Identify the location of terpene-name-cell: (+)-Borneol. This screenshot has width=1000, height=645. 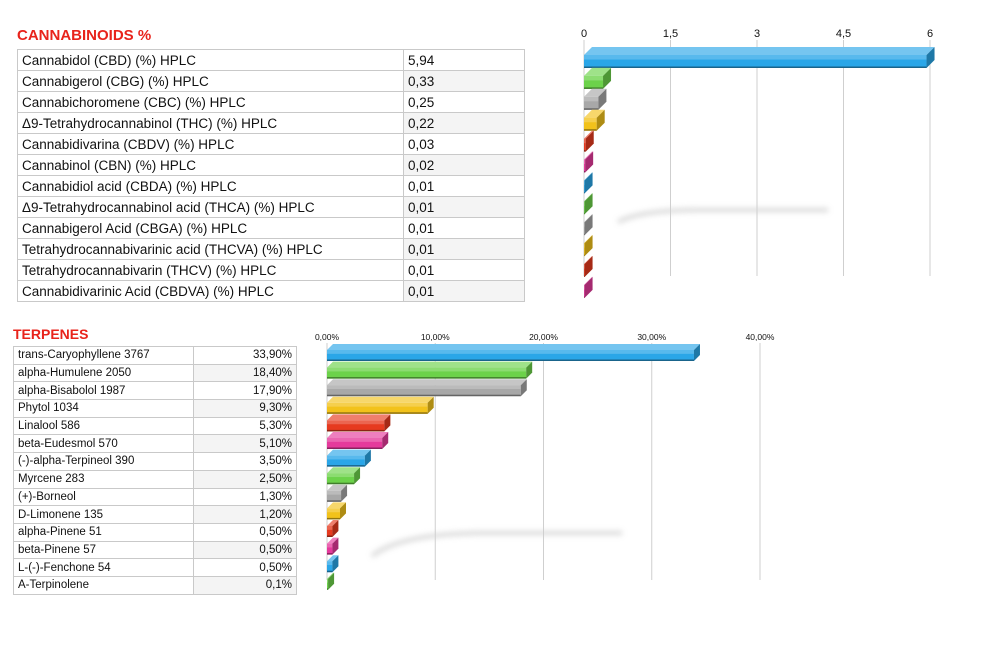
(103, 497).